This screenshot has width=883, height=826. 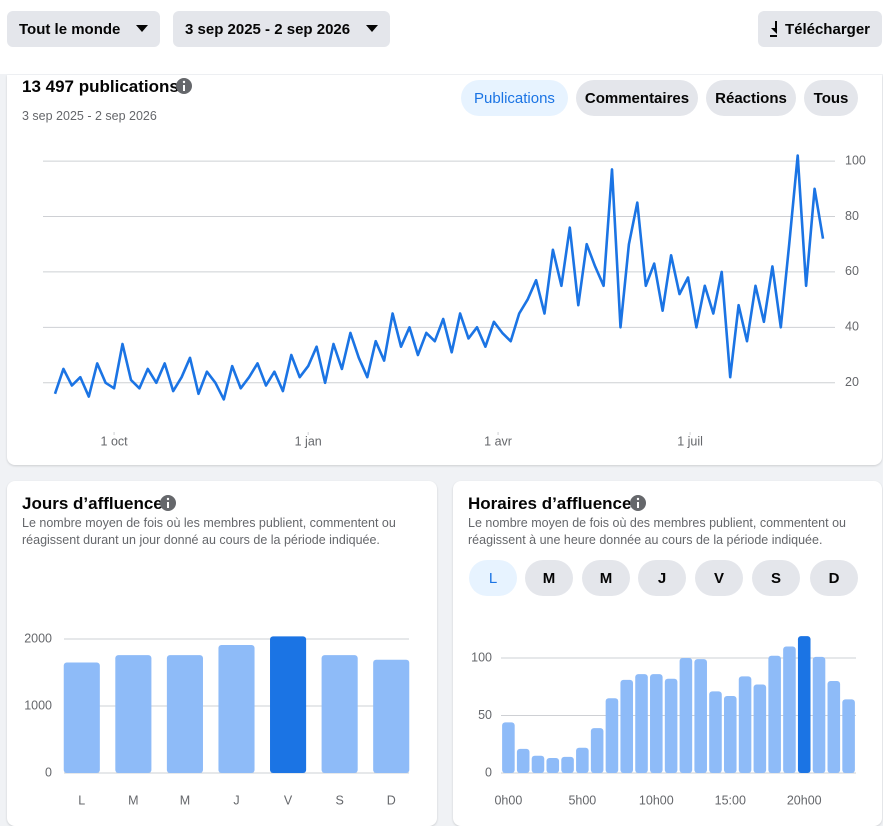 What do you see at coordinates (662, 578) in the screenshot?
I see `day-pill: J` at bounding box center [662, 578].